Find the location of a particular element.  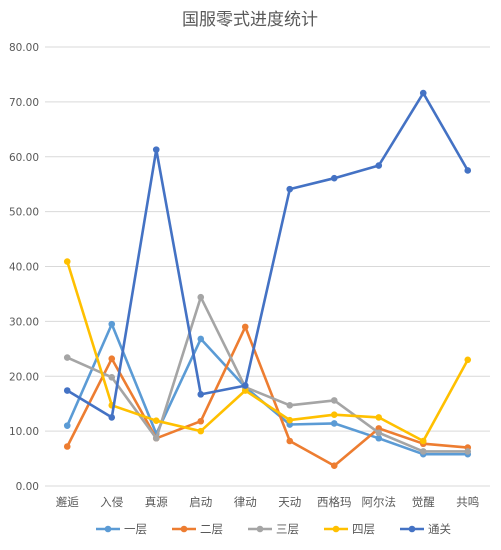

x-tick-label: 西格玛 is located at coordinates (334, 502).